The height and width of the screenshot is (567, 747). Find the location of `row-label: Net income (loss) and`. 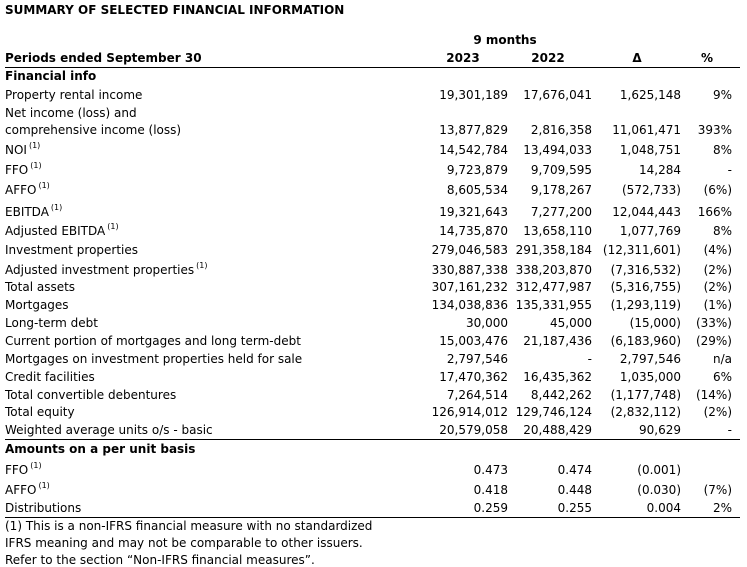

row-label: Net income (loss) and is located at coordinates (71, 113).